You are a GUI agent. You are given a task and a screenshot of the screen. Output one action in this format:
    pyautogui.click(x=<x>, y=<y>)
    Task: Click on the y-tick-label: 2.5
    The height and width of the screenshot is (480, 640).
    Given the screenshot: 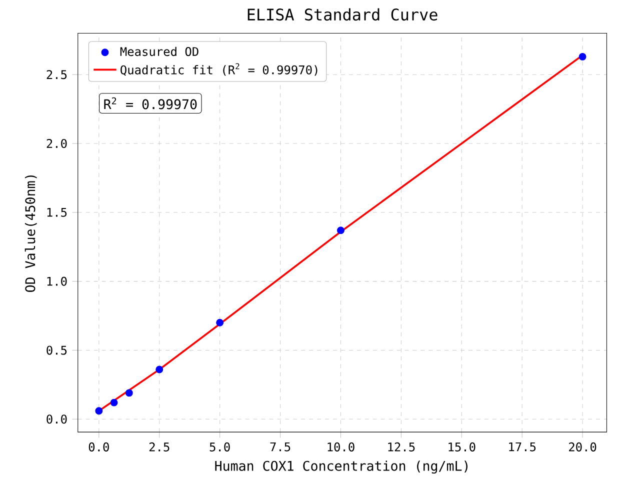 What is the action you would take?
    pyautogui.click(x=56, y=75)
    